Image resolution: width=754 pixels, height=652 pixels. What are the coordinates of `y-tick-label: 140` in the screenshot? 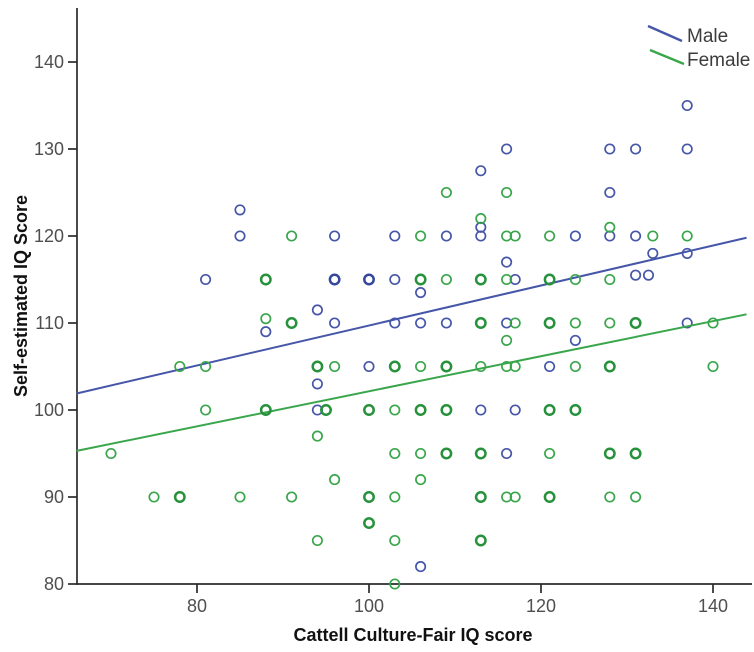 It's located at (49, 62).